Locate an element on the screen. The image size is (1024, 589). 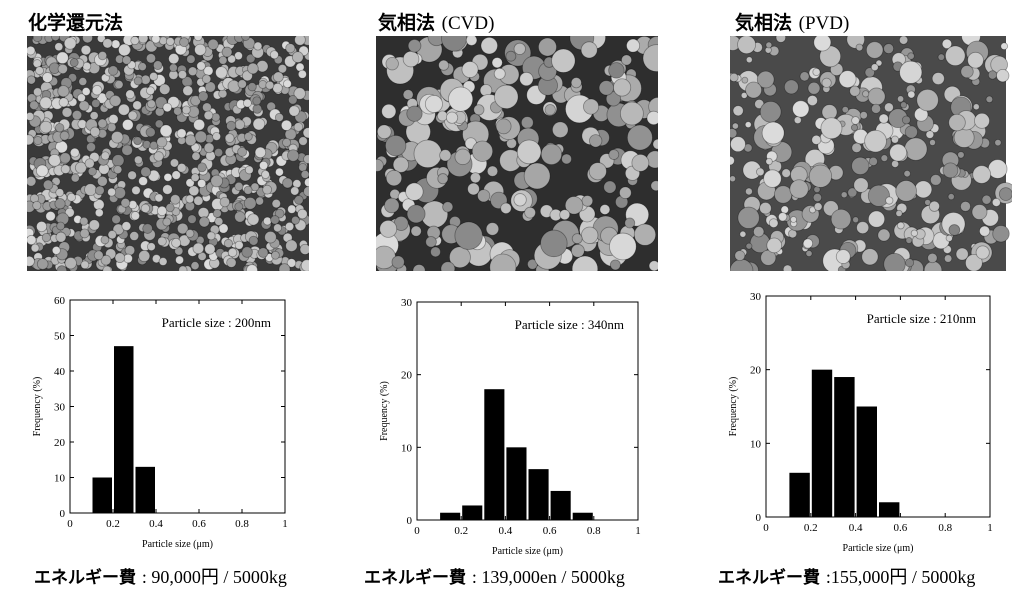
x-tick-label: 0 is located at coordinates (766, 528).